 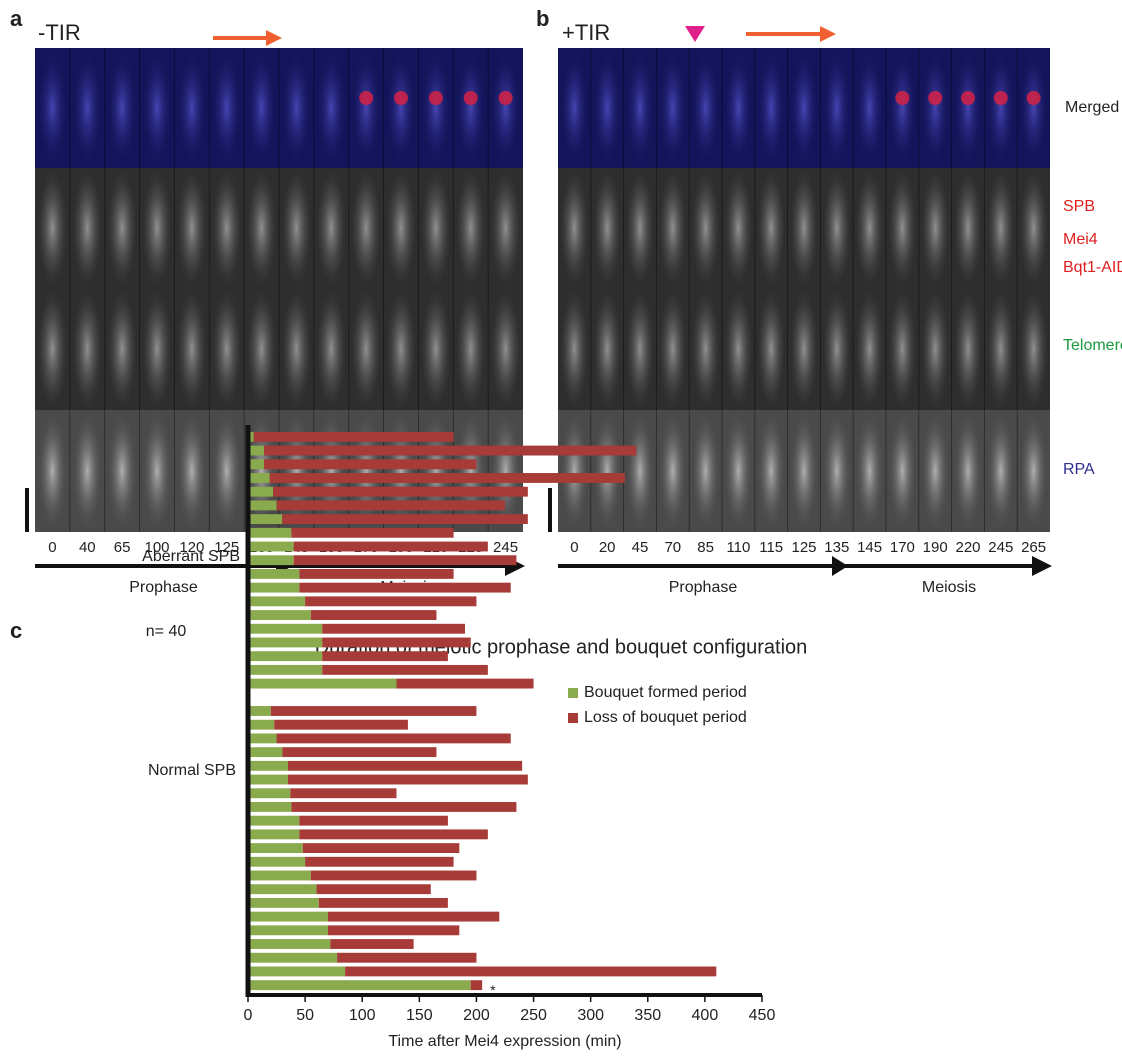 I want to click on time-label: 135, so click(x=836, y=547).